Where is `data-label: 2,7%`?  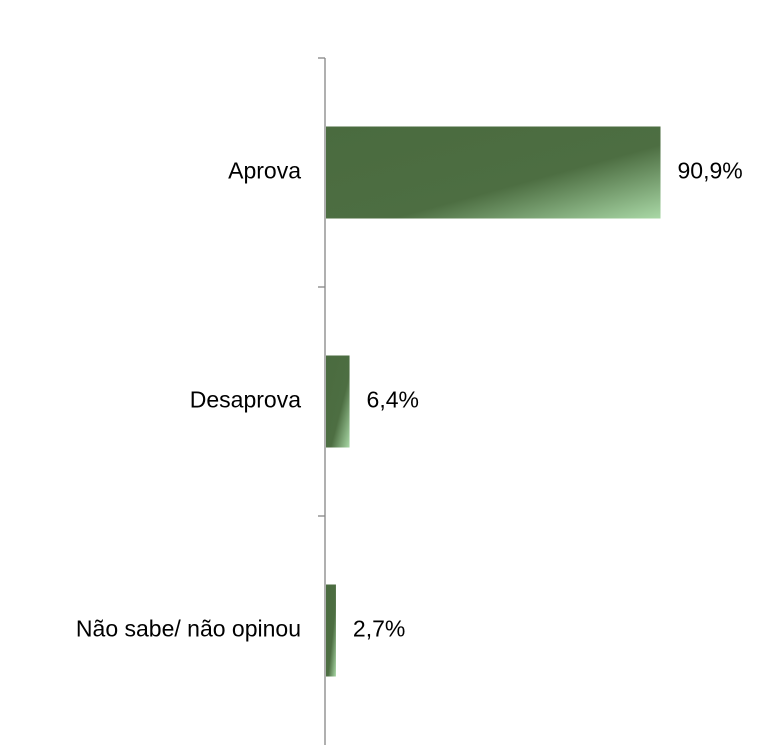
data-label: 2,7% is located at coordinates (379, 629).